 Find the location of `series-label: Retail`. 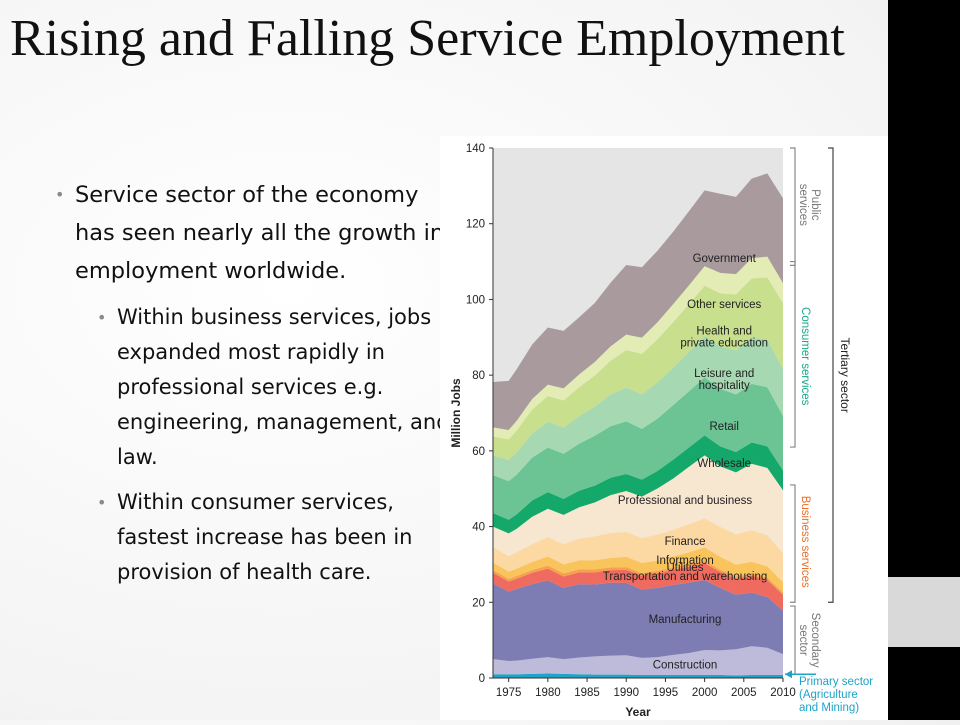

series-label: Retail is located at coordinates (724, 427).